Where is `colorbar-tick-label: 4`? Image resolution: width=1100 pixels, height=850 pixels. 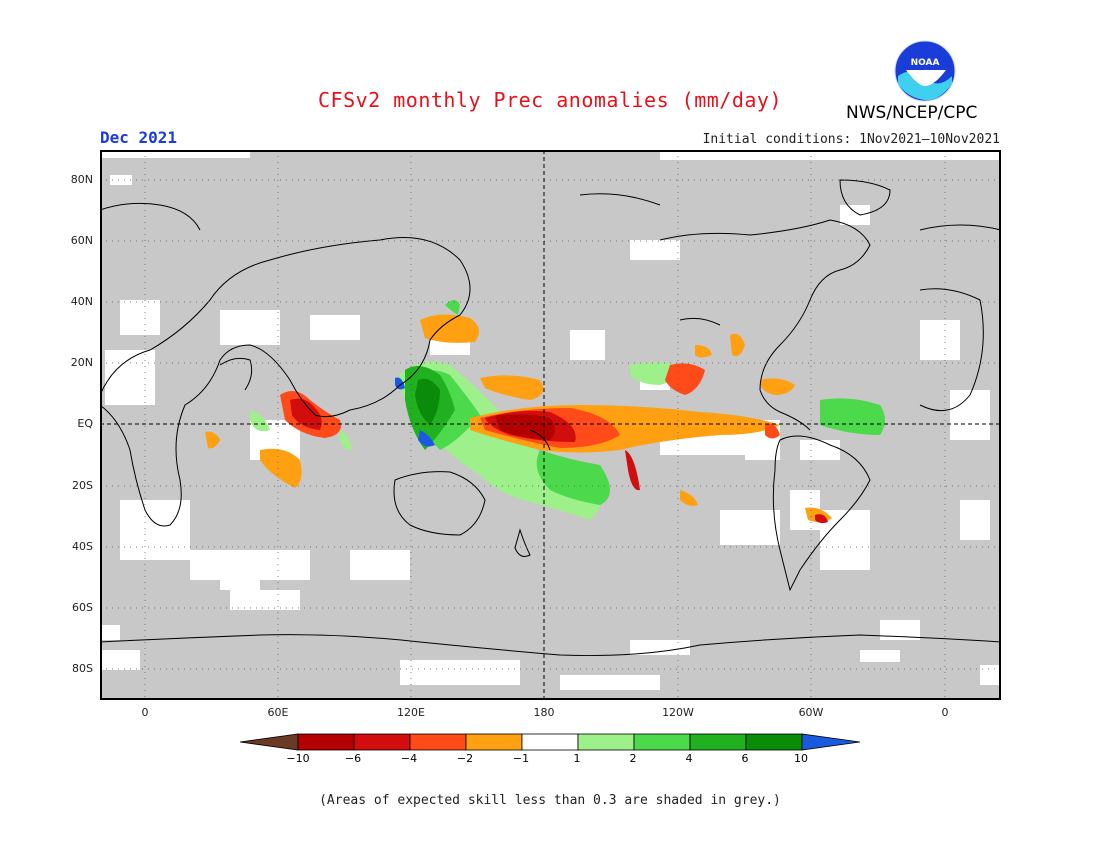
colorbar-tick-label: 4 is located at coordinates (689, 758).